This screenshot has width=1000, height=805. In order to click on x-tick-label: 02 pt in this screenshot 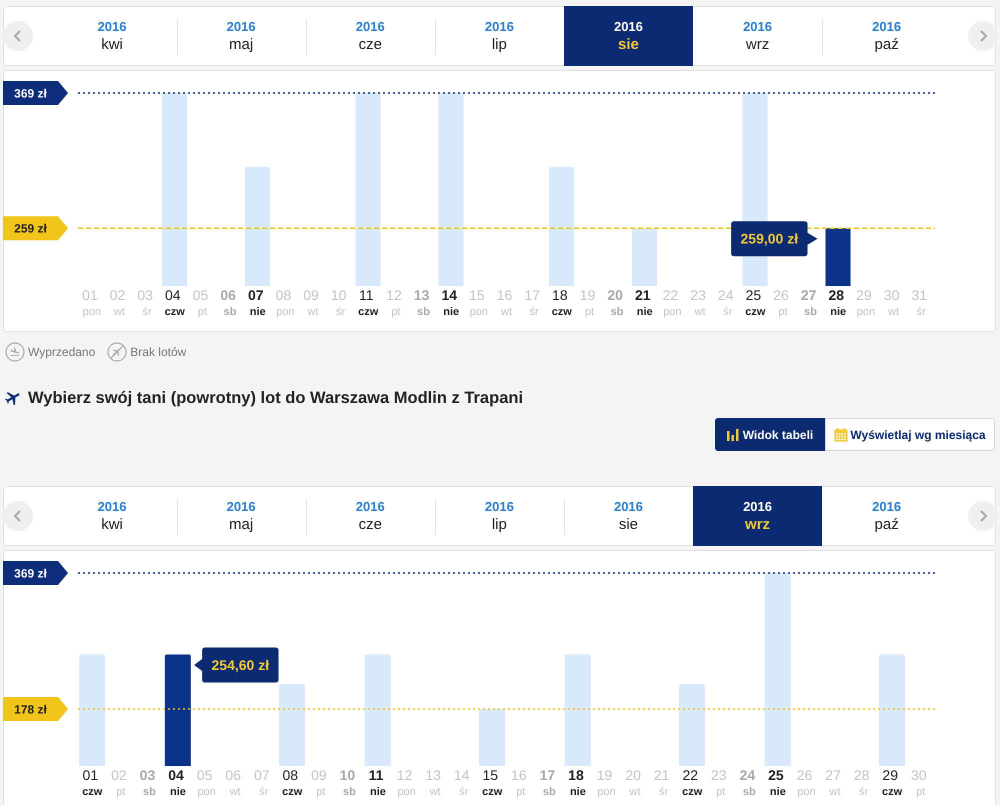, I will do `click(121, 782)`.